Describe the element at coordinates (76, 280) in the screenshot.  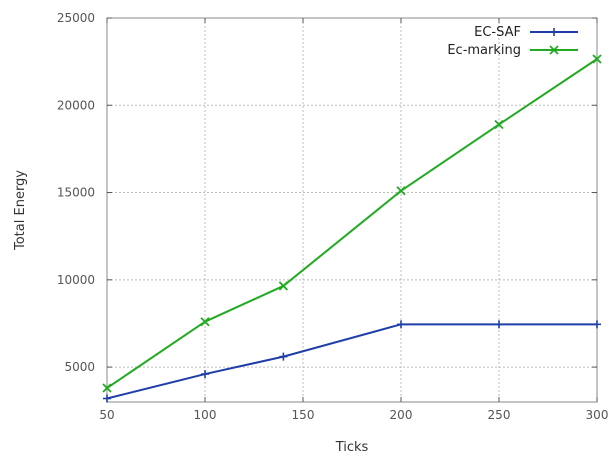
I see `y-tick-label: 10000` at that location.